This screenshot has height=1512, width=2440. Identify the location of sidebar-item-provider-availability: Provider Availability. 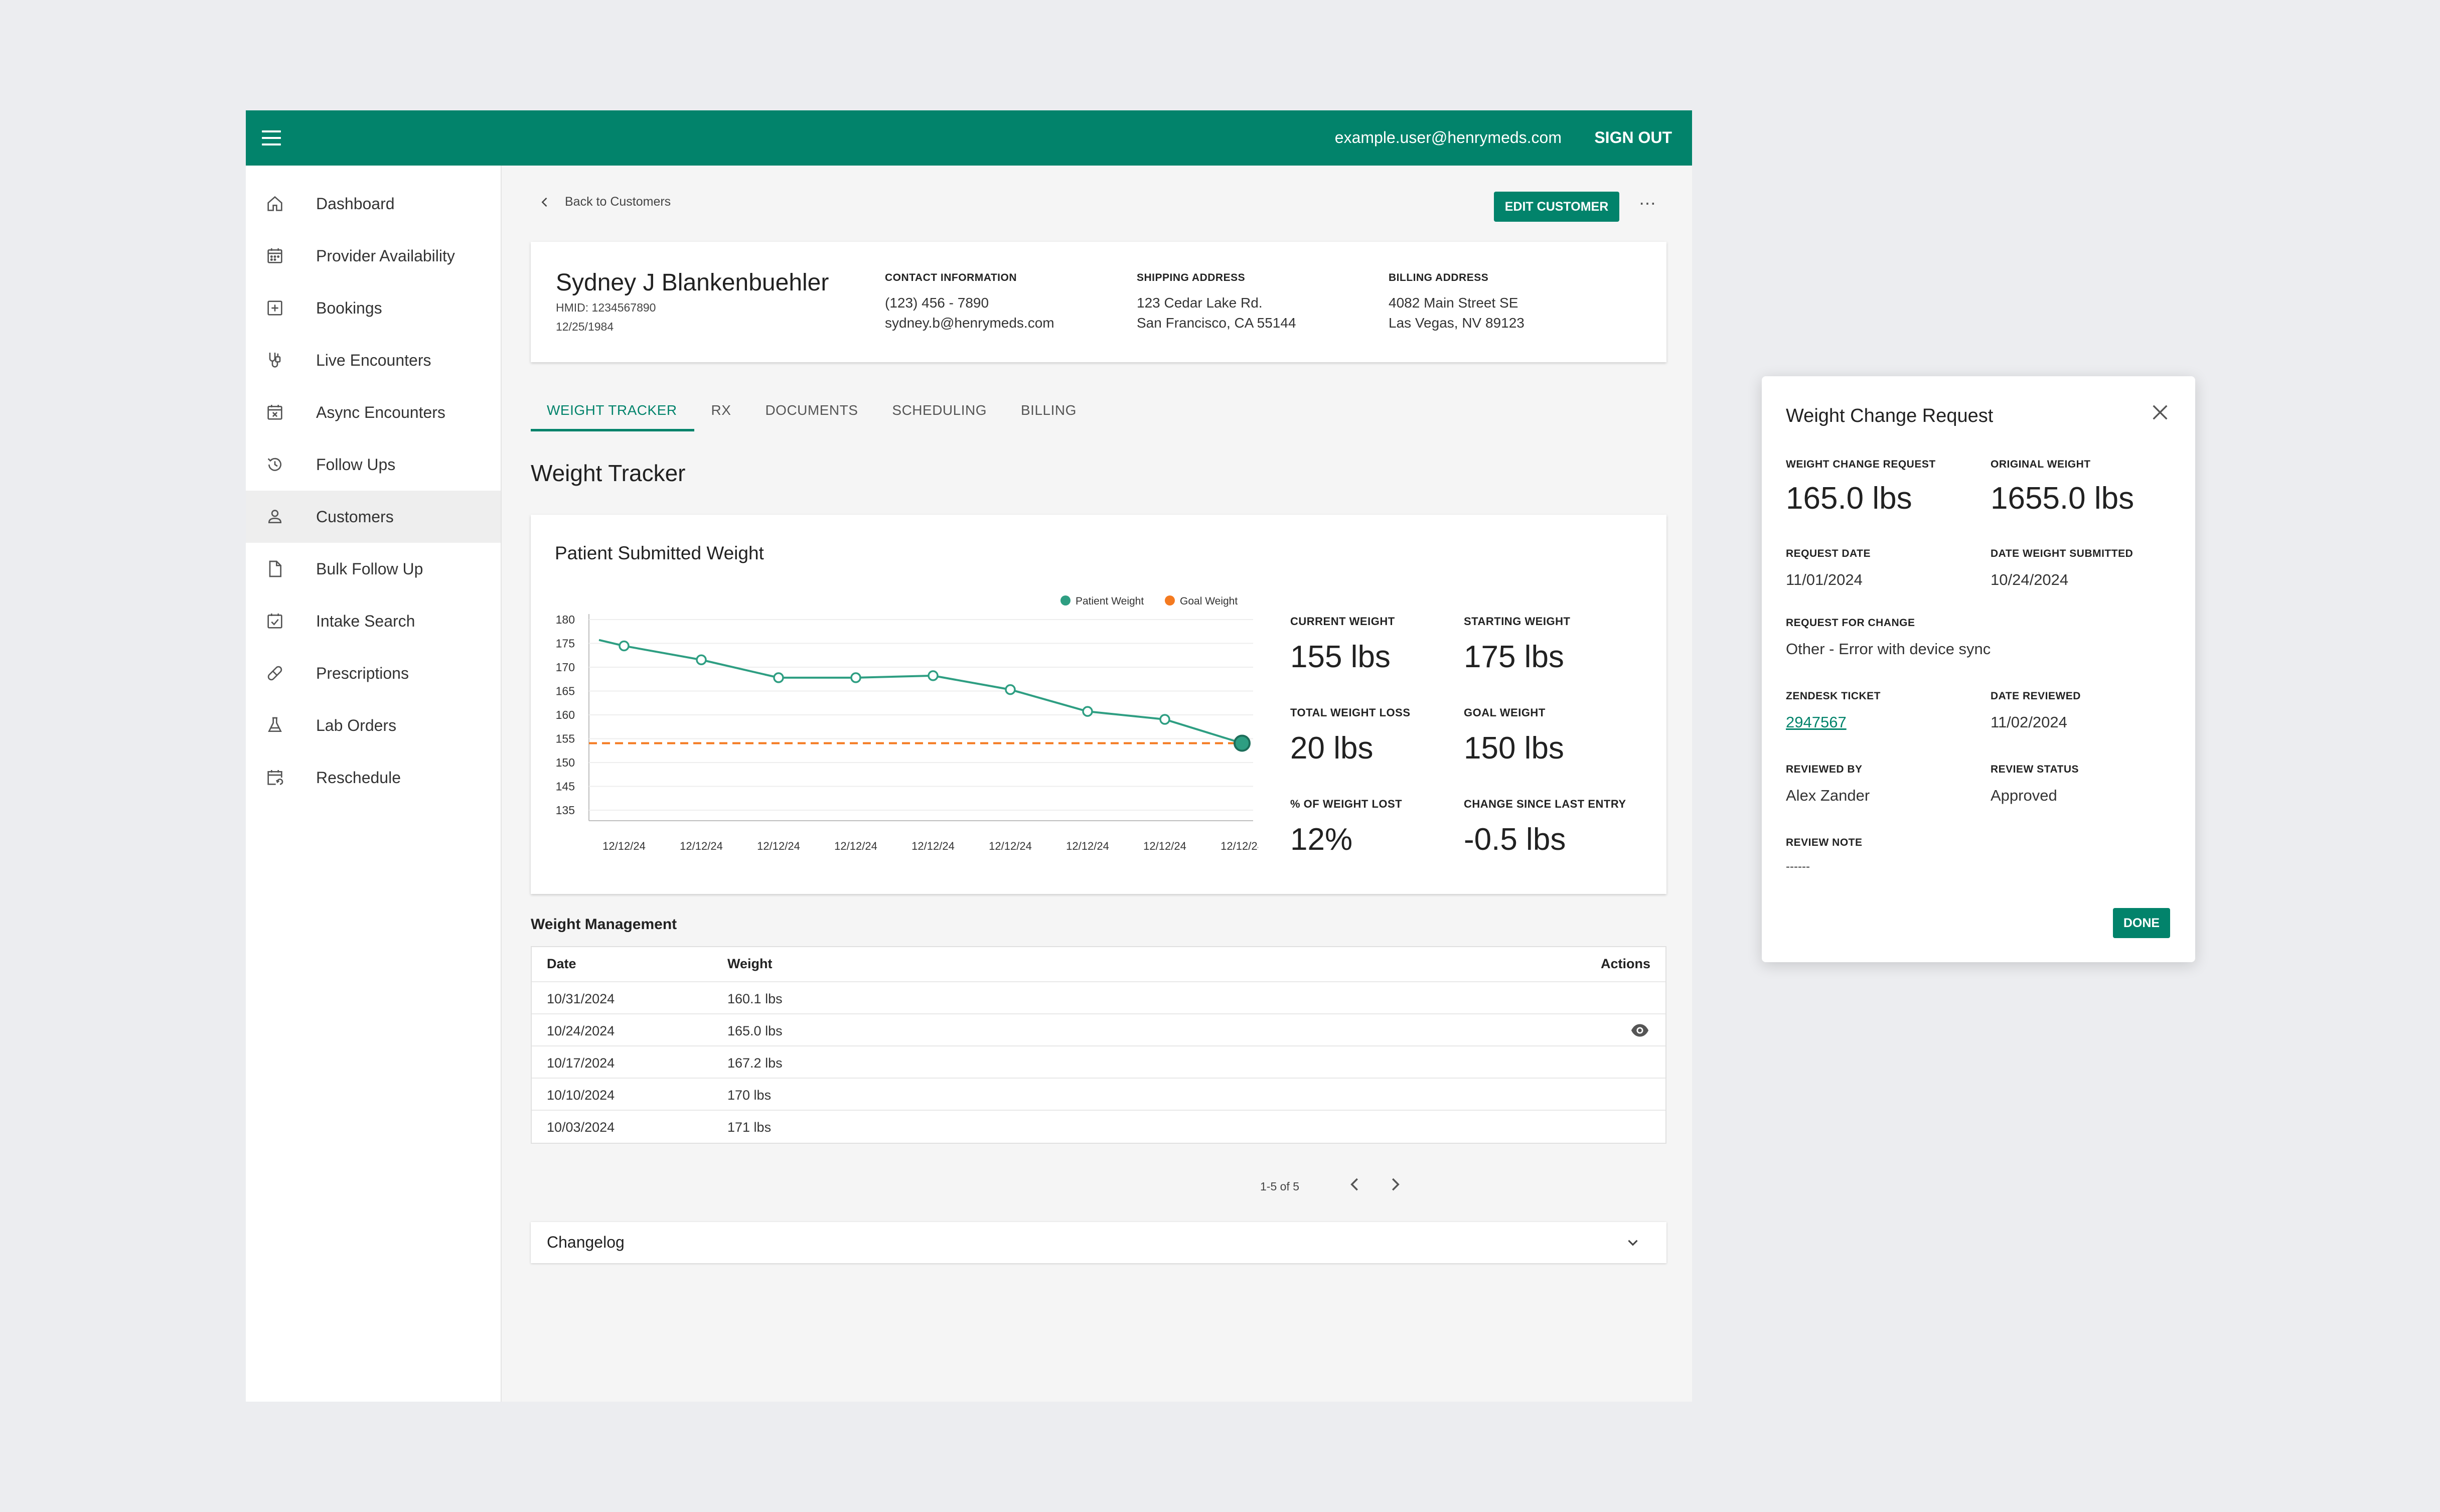
(374, 256).